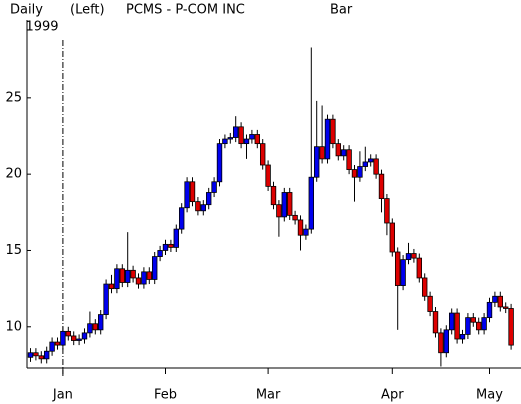 The image size is (521, 404). What do you see at coordinates (62, 395) in the screenshot?
I see `x-tick-label: Jan` at bounding box center [62, 395].